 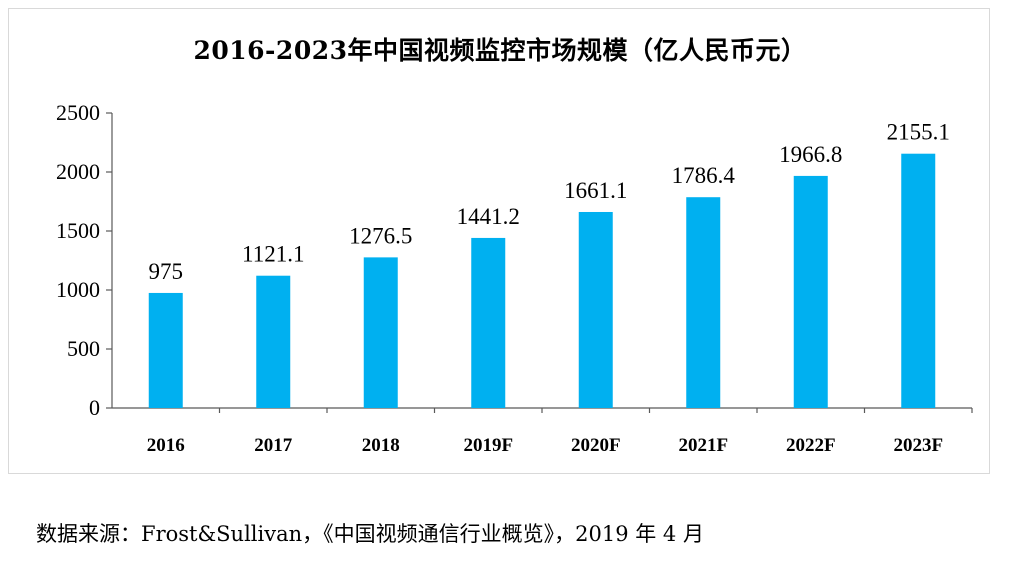 What do you see at coordinates (703, 445) in the screenshot?
I see `x-category-label: 2021F` at bounding box center [703, 445].